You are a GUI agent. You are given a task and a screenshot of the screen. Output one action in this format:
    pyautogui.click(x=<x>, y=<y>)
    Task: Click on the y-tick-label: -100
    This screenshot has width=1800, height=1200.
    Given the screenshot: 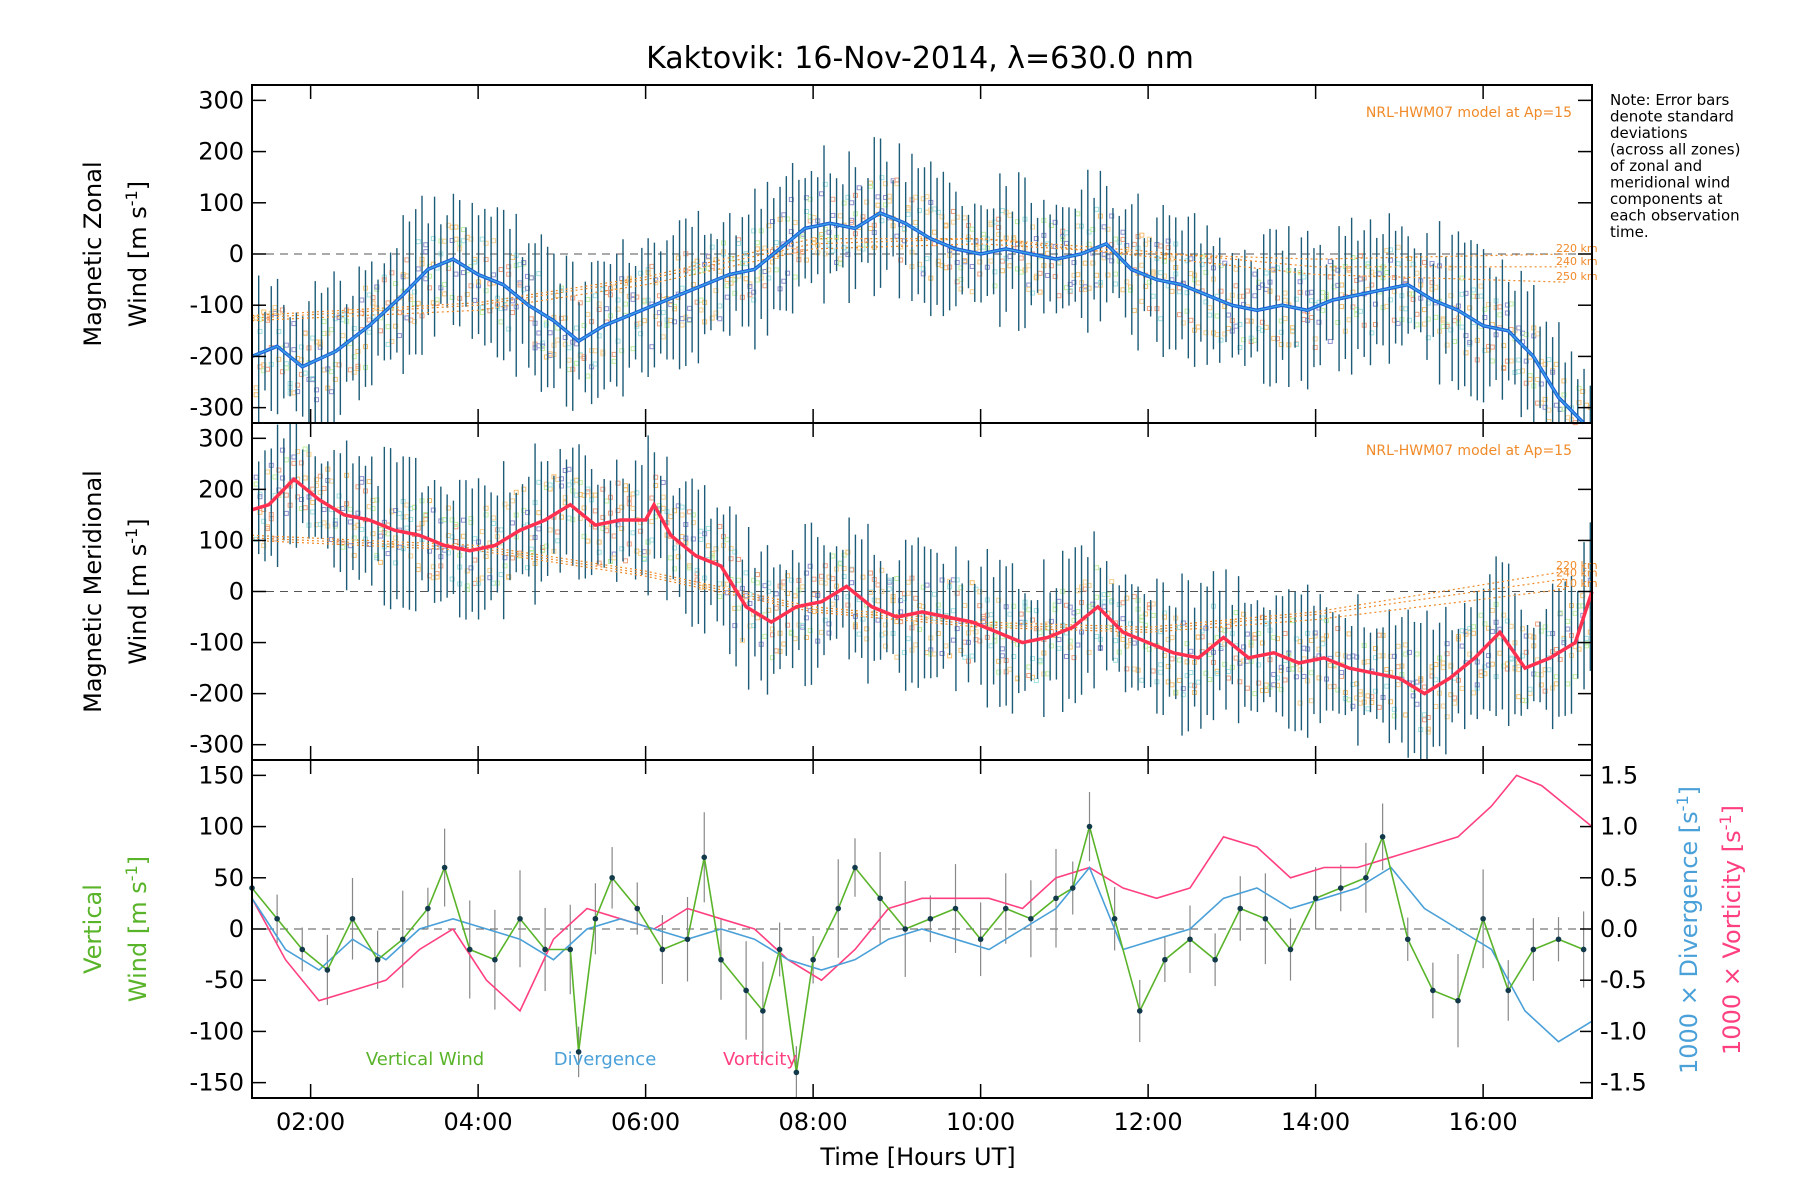 What is the action you would take?
    pyautogui.click(x=217, y=305)
    